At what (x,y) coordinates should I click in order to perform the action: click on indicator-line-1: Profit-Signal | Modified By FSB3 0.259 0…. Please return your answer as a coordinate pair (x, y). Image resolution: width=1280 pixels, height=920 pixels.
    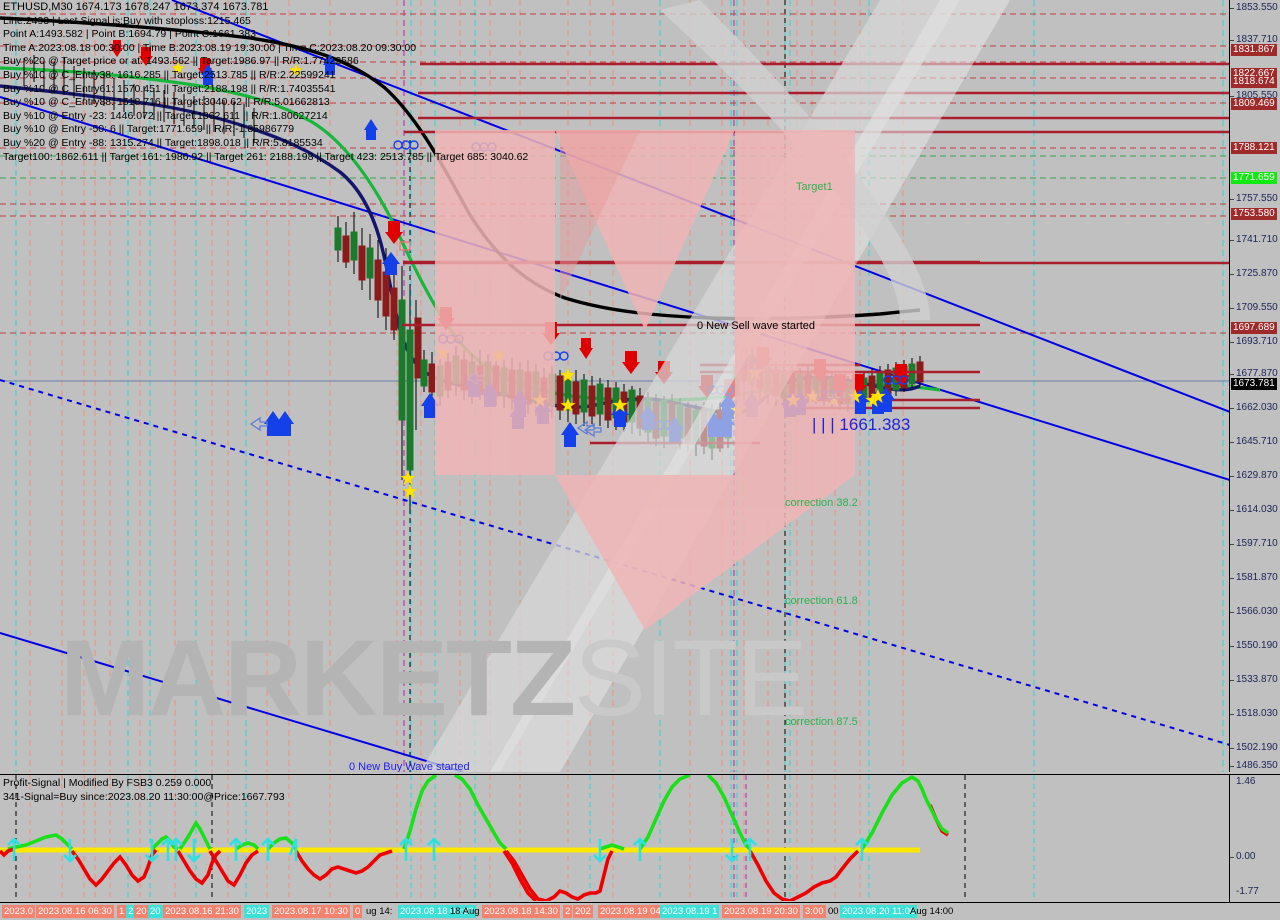
    Looking at the image, I should click on (107, 783).